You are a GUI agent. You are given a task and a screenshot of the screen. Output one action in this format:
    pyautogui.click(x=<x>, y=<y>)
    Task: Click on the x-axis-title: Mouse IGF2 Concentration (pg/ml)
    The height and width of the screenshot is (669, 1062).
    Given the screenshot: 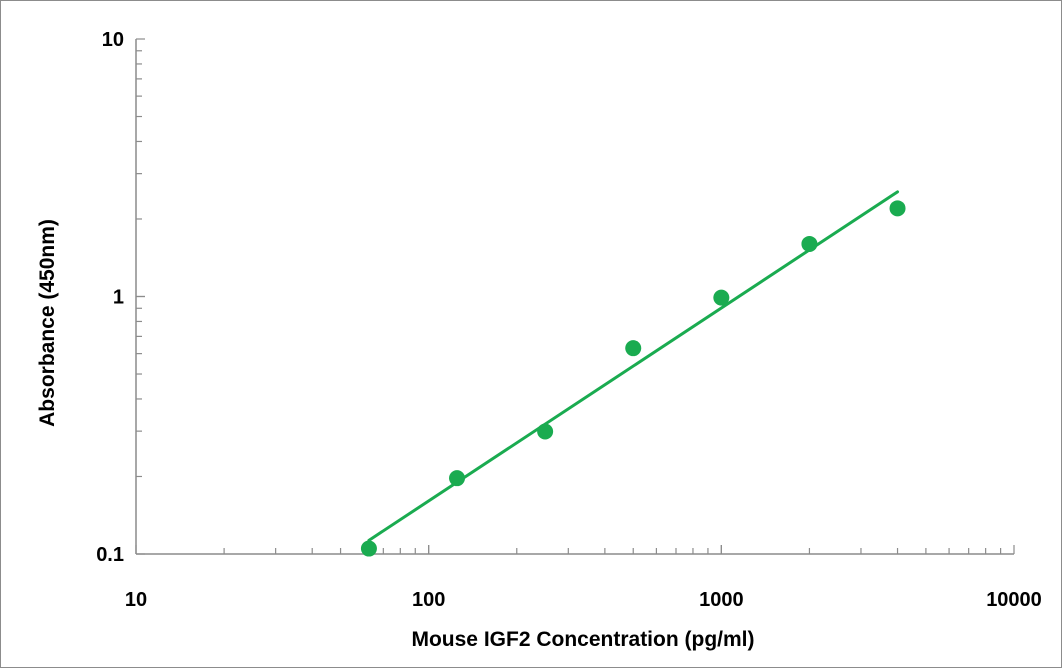 What is the action you would take?
    pyautogui.click(x=582, y=639)
    